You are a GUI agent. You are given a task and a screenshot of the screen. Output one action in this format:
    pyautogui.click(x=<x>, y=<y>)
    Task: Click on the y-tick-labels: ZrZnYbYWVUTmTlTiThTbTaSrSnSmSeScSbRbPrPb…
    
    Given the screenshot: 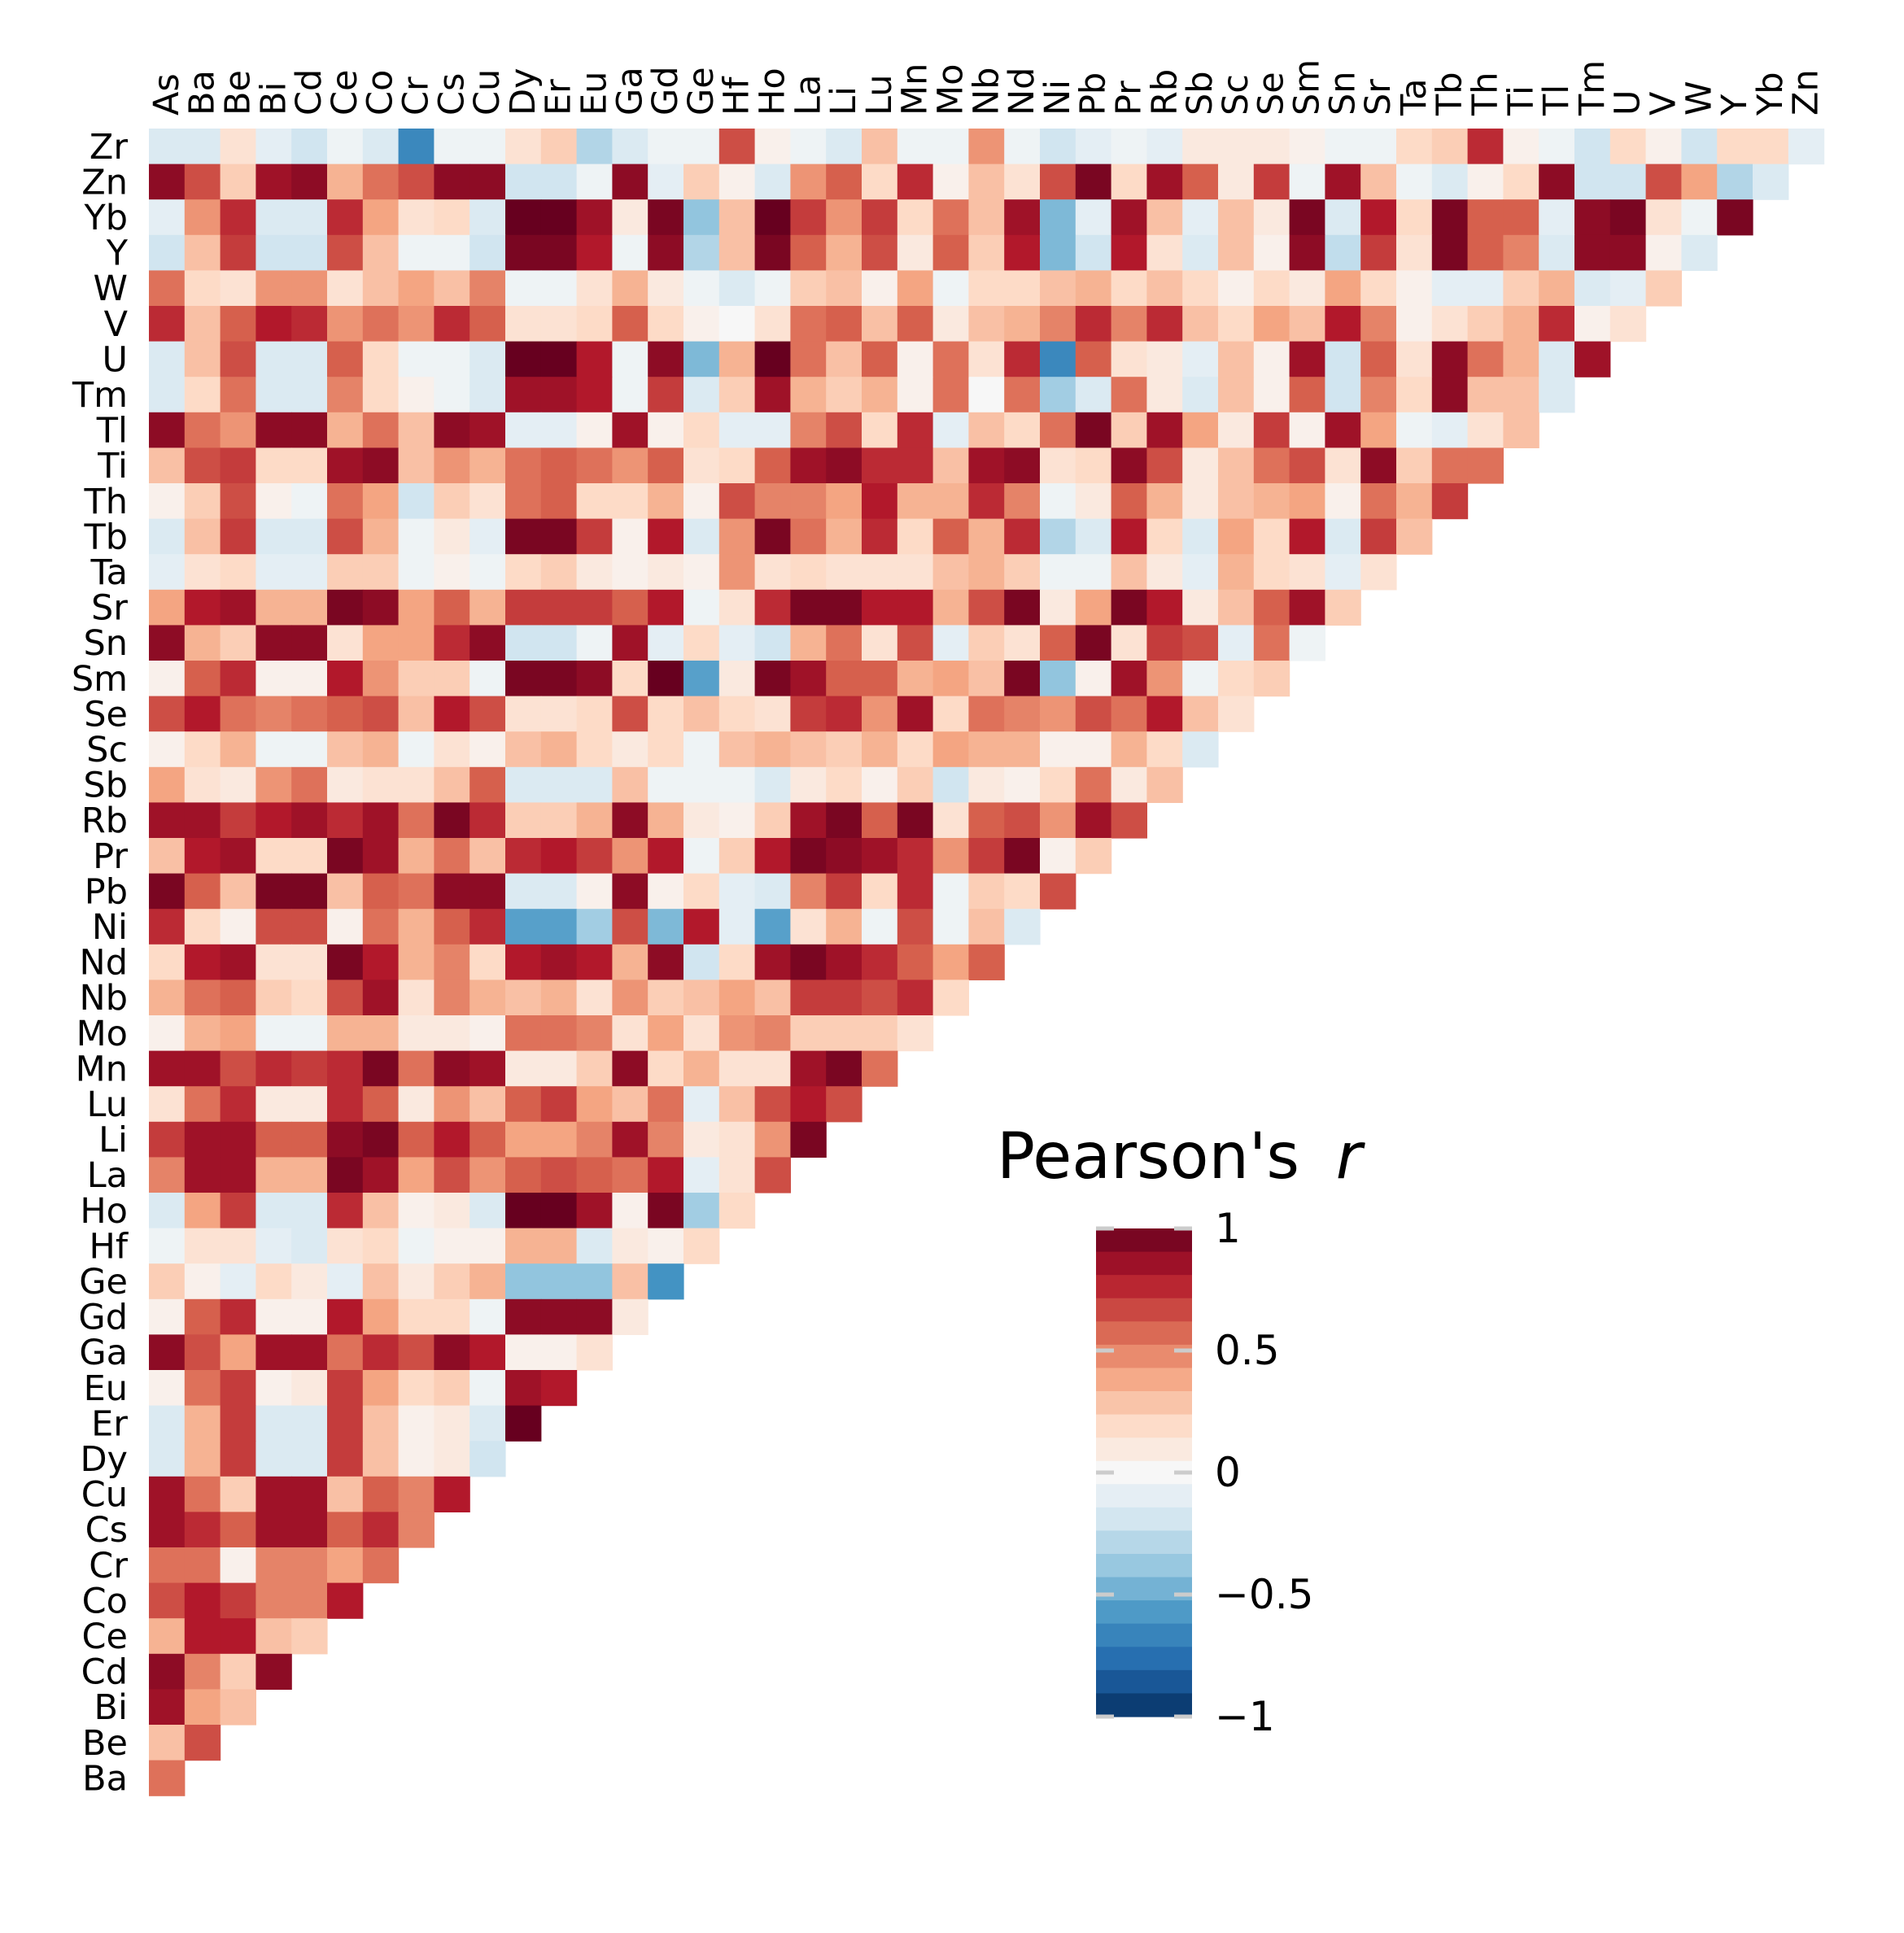 What is the action you would take?
    pyautogui.click(x=101, y=963)
    